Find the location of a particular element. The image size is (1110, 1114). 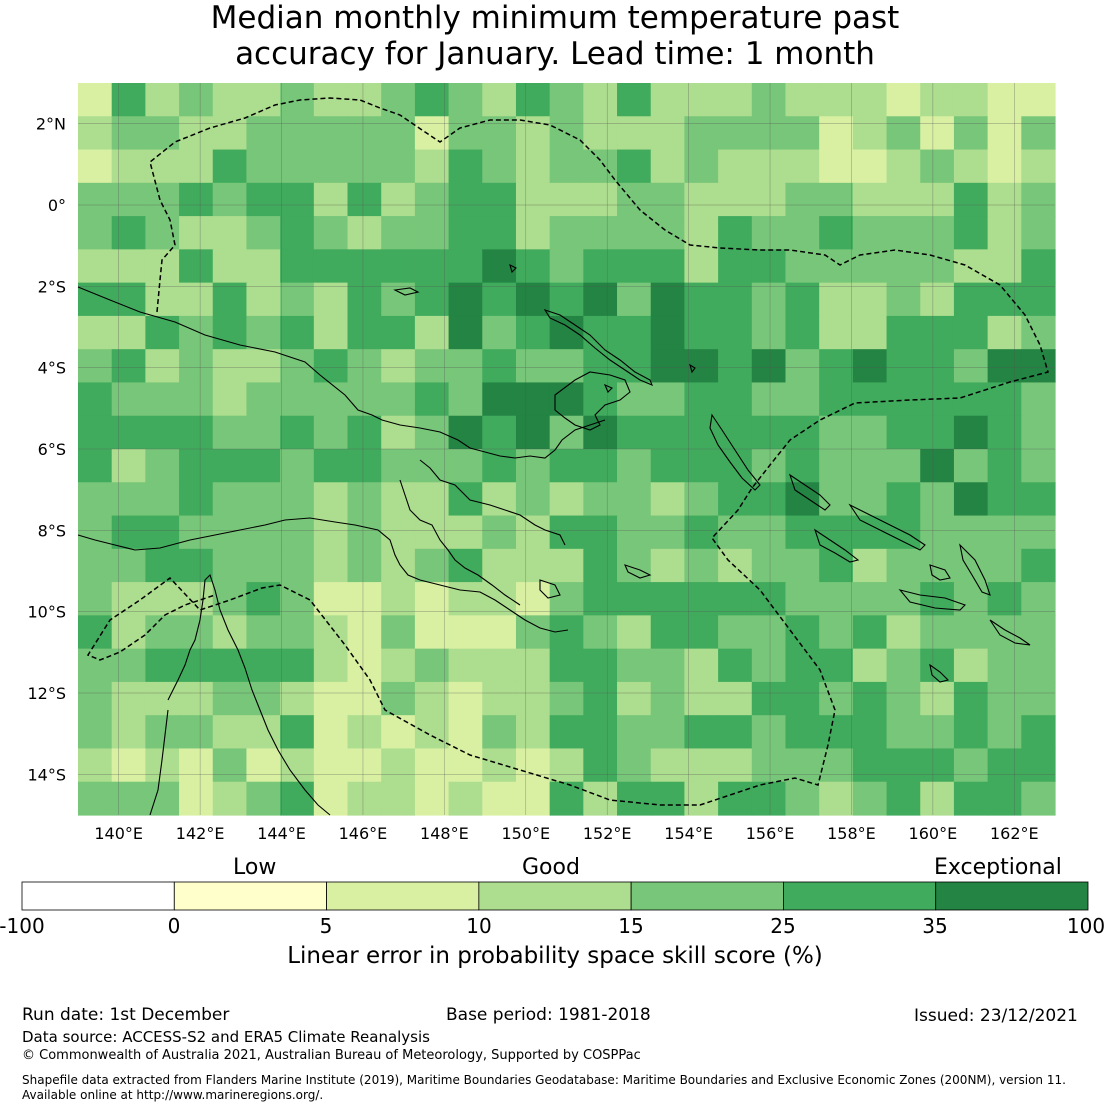

latitude-label: 2°N is located at coordinates (51, 124).